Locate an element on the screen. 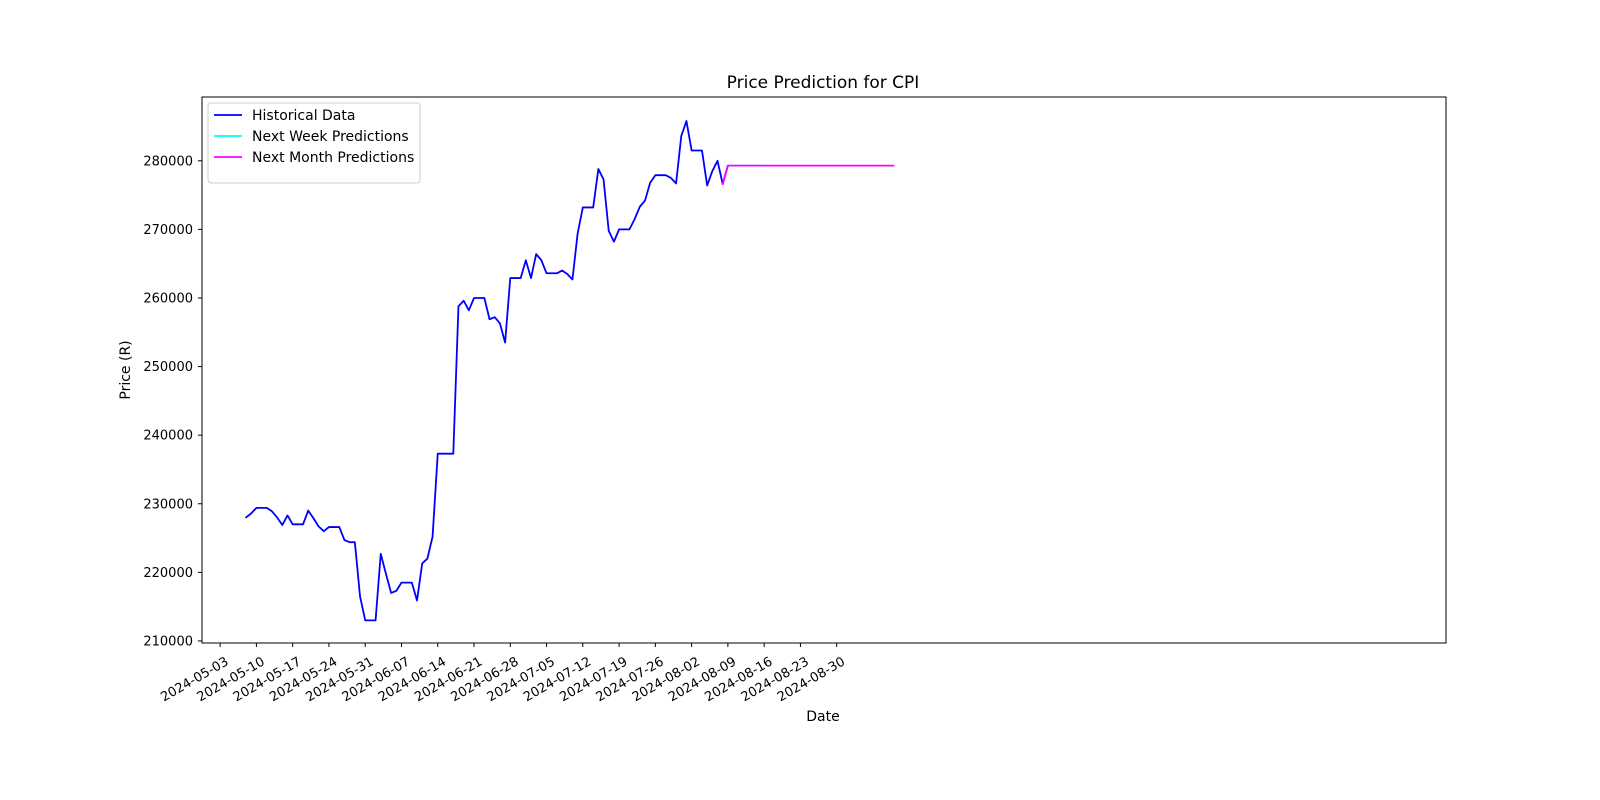  legend-entry-label: Historical Data is located at coordinates (303, 116).